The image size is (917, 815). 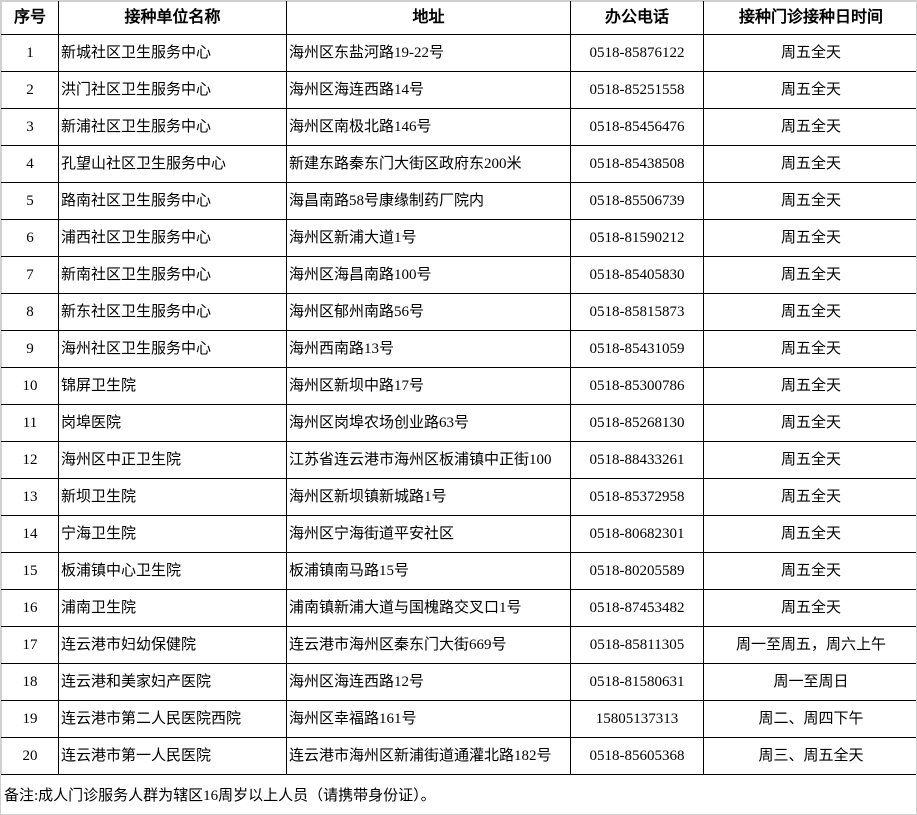 I want to click on table-row: 9 海州社区卫生服务中心 海州西南路13号 0518-85431059 周五全天, so click(x=458, y=349).